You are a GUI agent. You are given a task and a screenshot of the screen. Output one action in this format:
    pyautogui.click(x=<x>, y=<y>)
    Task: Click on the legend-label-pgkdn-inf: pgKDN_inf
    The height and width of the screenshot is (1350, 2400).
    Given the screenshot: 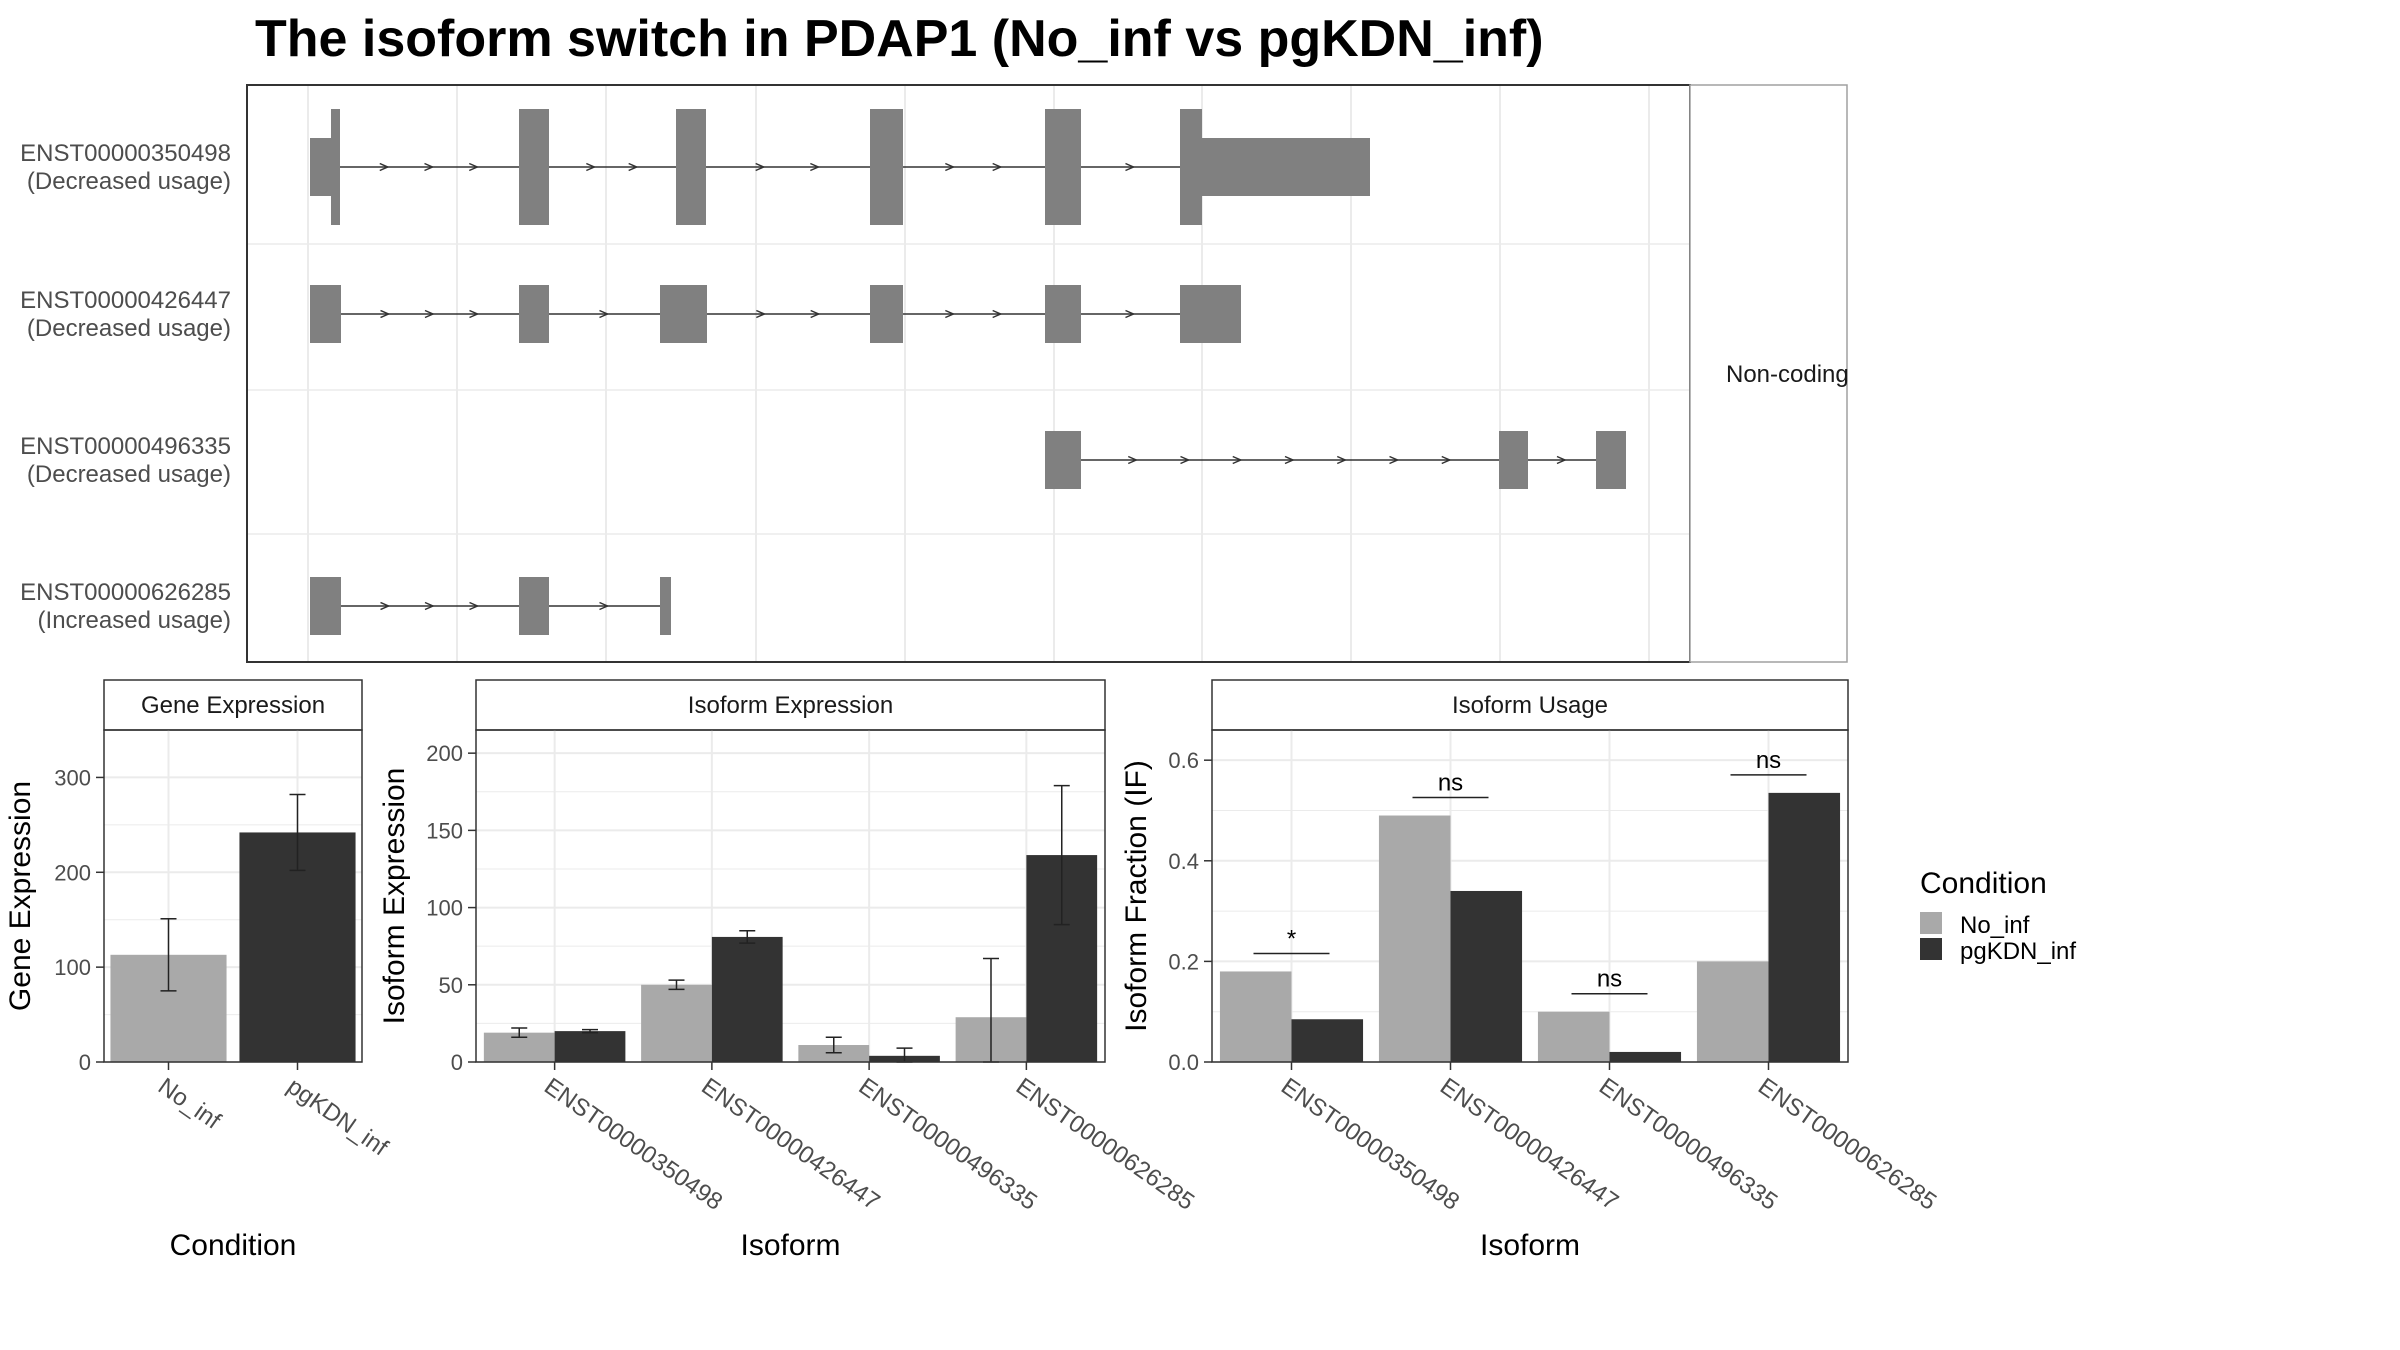 What is the action you would take?
    pyautogui.click(x=2018, y=951)
    